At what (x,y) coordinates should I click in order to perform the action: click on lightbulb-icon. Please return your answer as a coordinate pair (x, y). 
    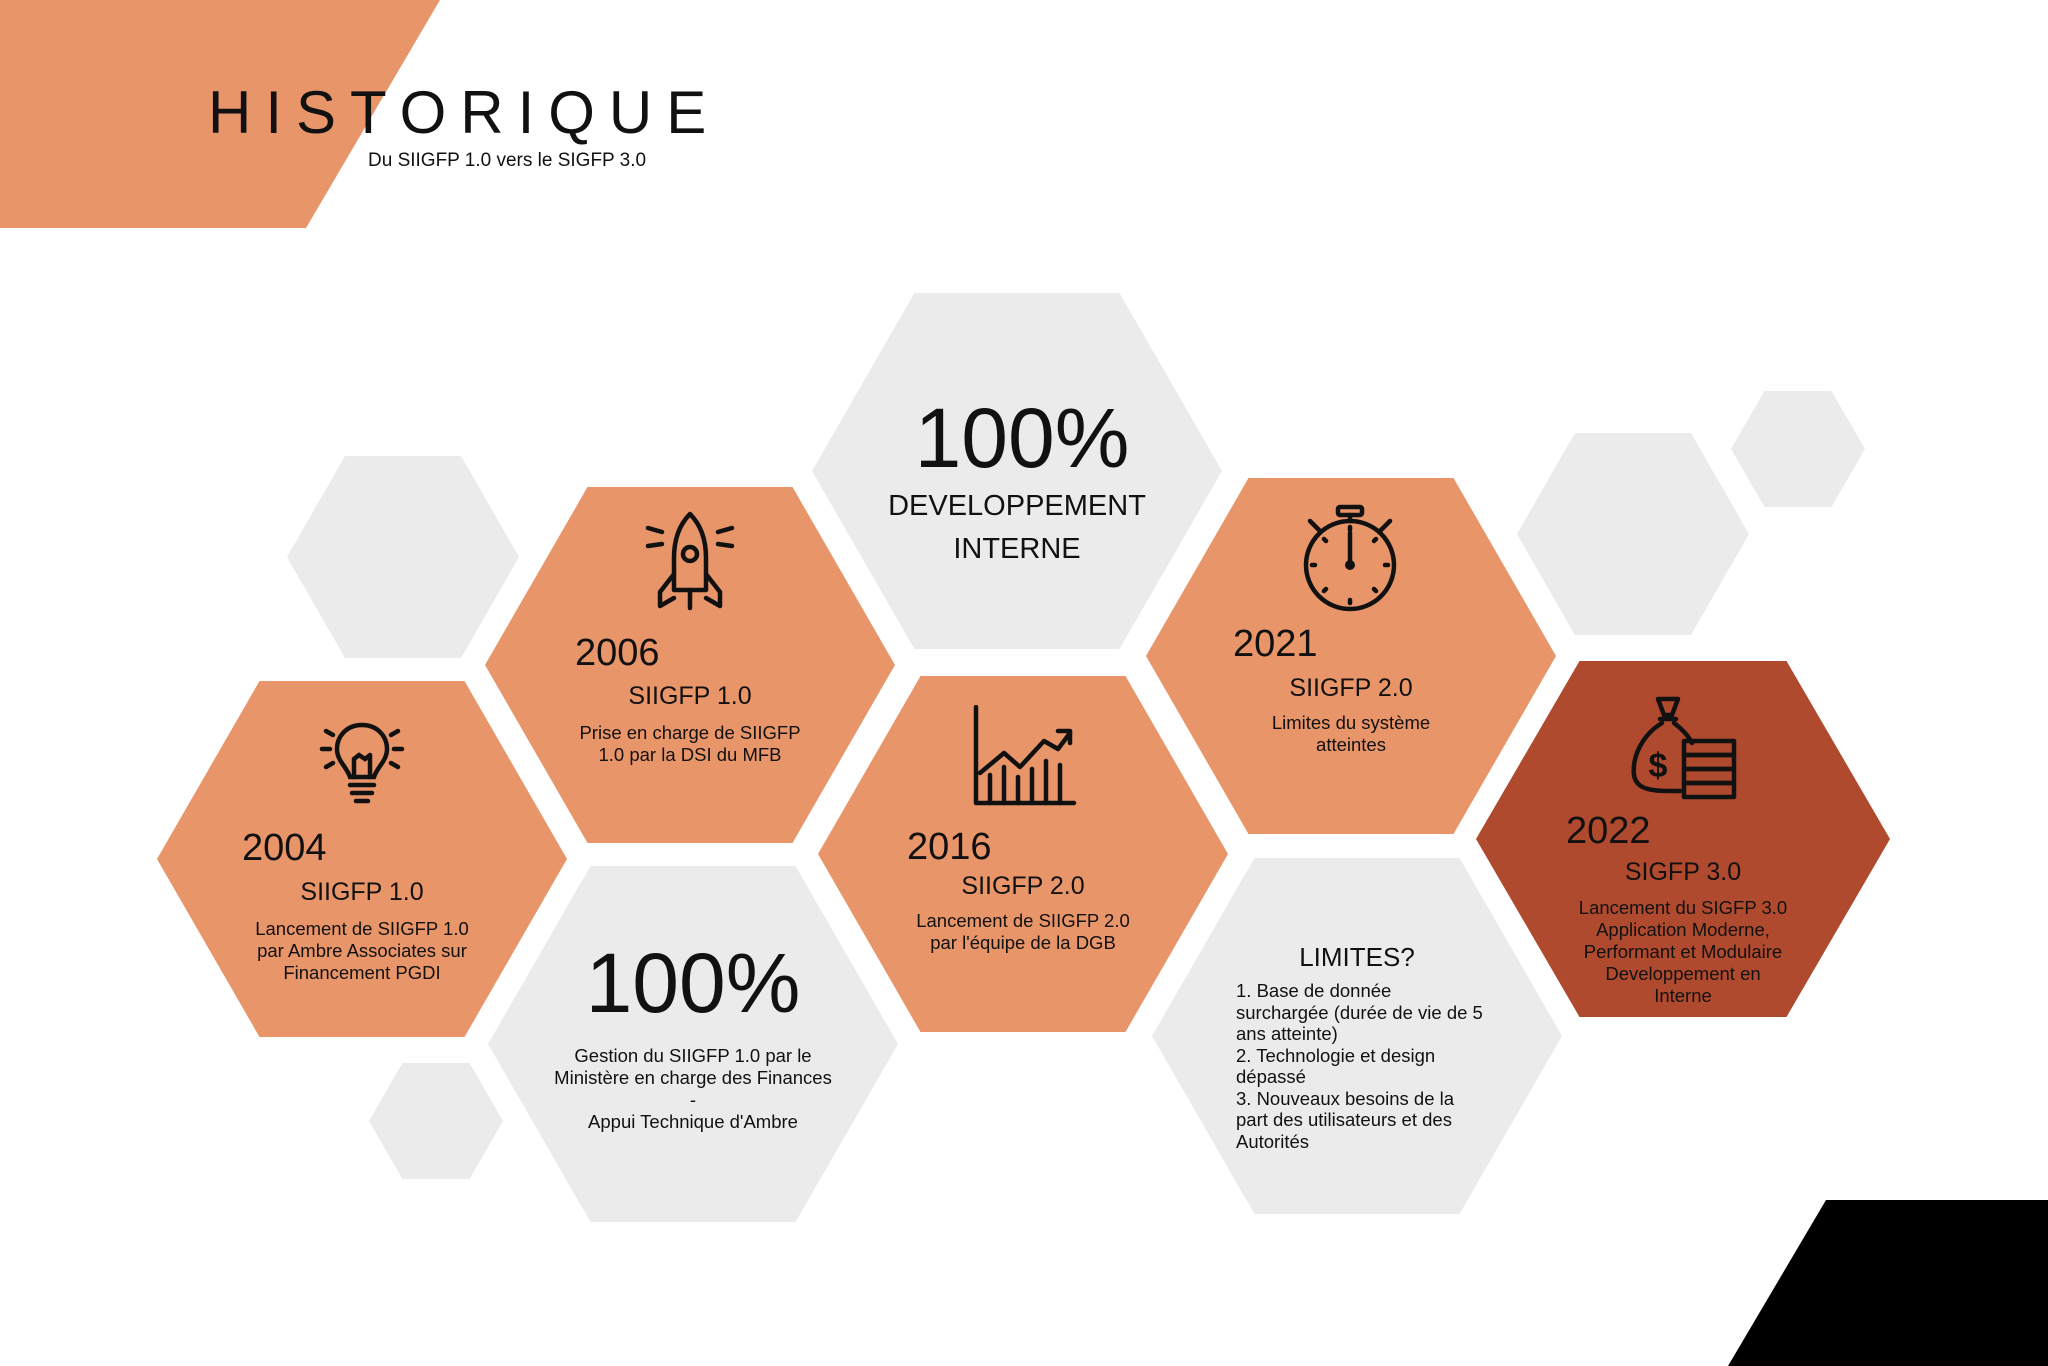
    Looking at the image, I should click on (362, 763).